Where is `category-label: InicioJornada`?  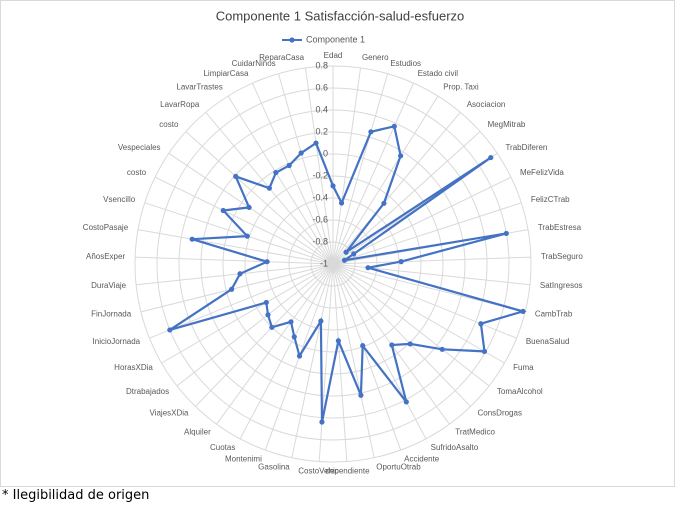
category-label: InicioJornada is located at coordinates (117, 341).